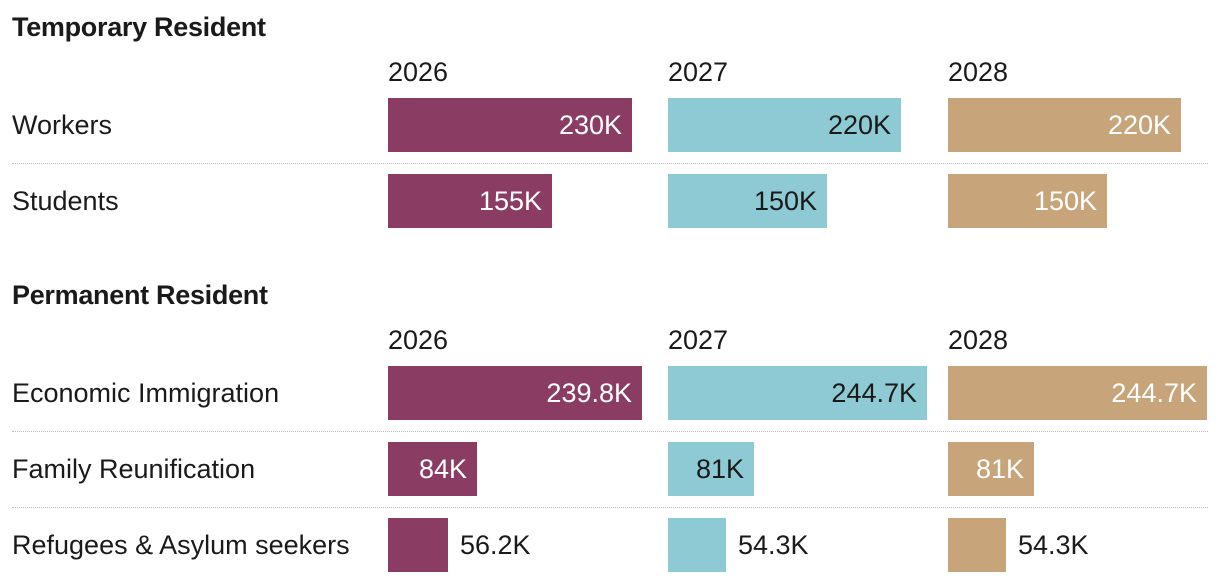 This screenshot has width=1220, height=582. What do you see at coordinates (146, 393) in the screenshot?
I see `category-label: Economic Immigration` at bounding box center [146, 393].